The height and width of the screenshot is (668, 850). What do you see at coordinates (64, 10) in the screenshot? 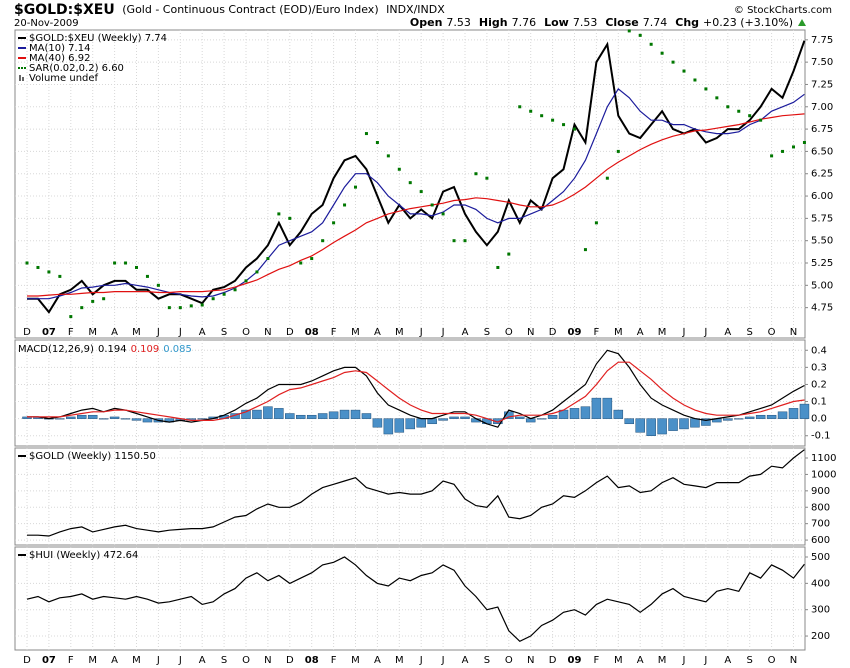
I see `symbol: $GOLD:$XEU` at bounding box center [64, 10].